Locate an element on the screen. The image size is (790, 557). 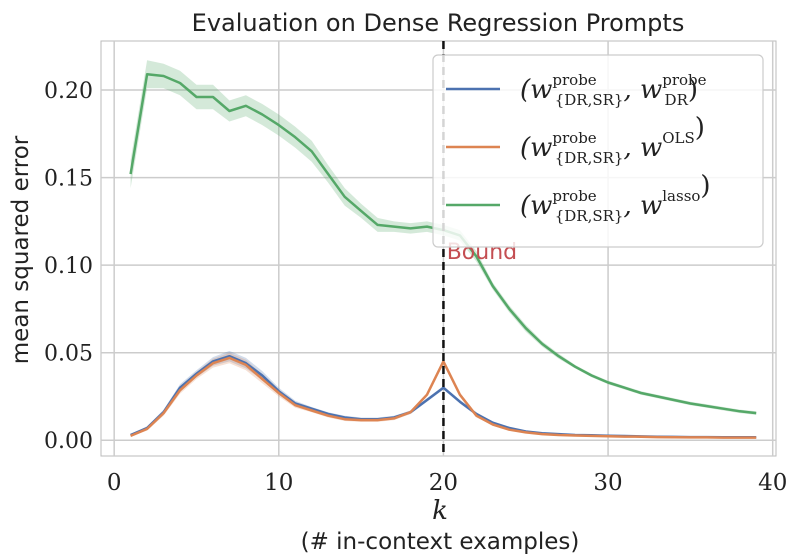
y-tick-label: 0.05 is located at coordinates (68, 354).